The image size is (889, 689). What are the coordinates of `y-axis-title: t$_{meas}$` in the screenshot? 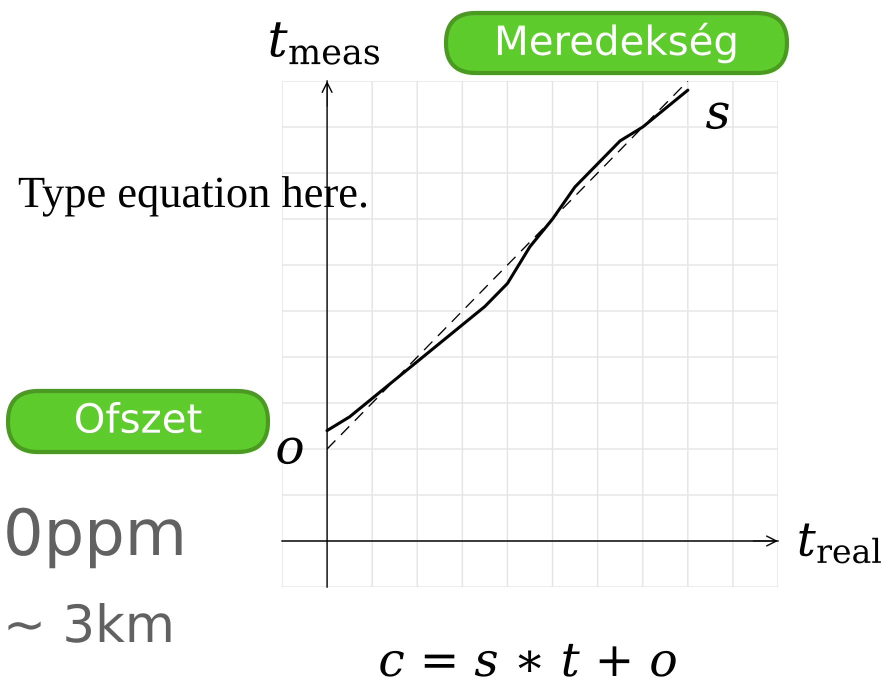 It's located at (324, 43).